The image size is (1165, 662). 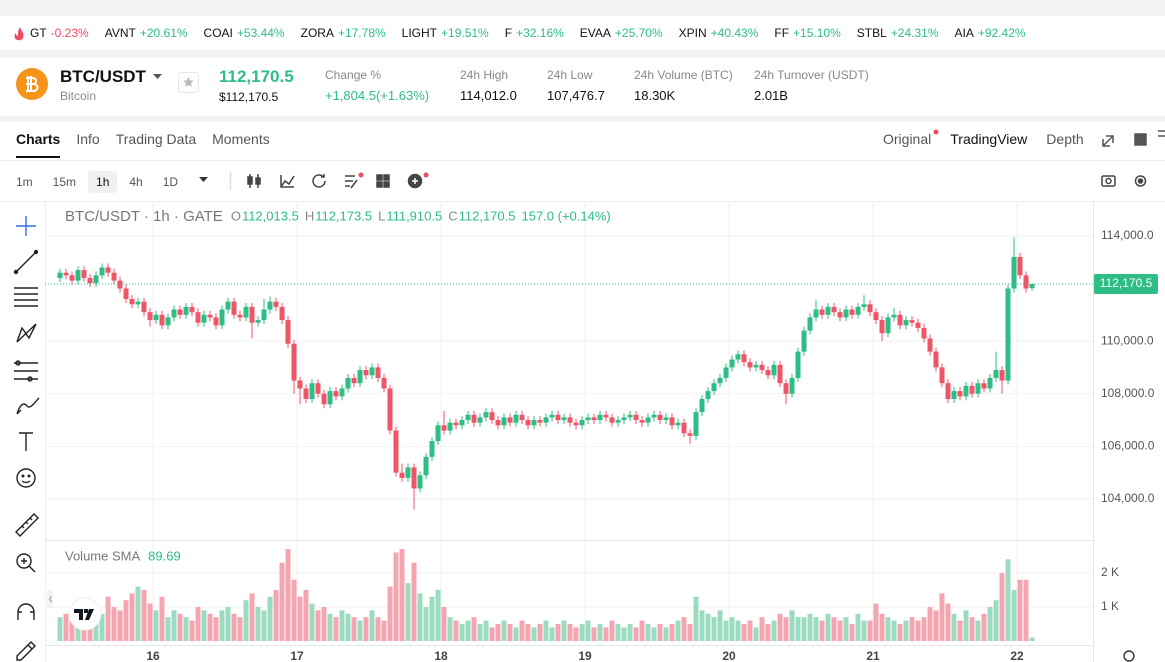 I want to click on ticker-change: +25.70%, so click(x=638, y=33).